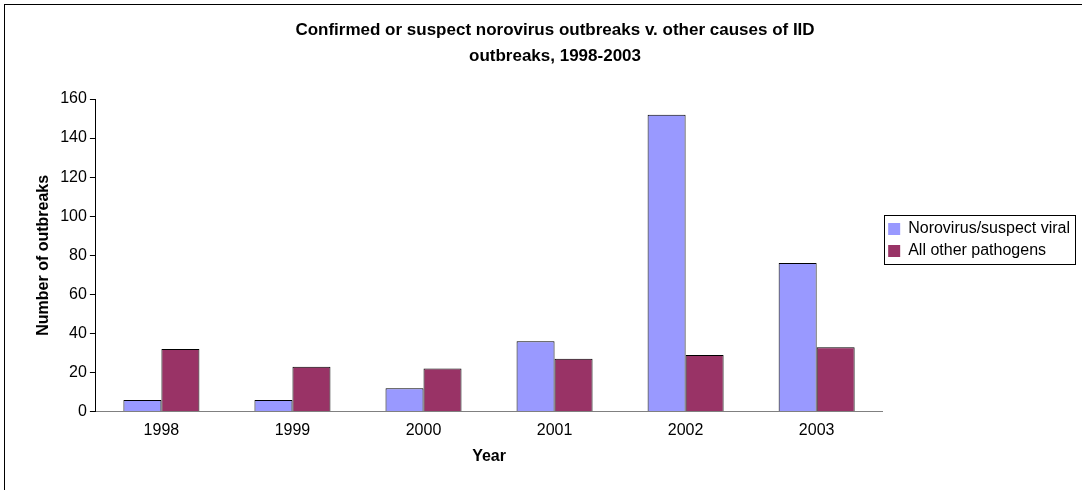 The height and width of the screenshot is (490, 1082). Describe the element at coordinates (73, 176) in the screenshot. I see `y-tick-label: 120` at that location.